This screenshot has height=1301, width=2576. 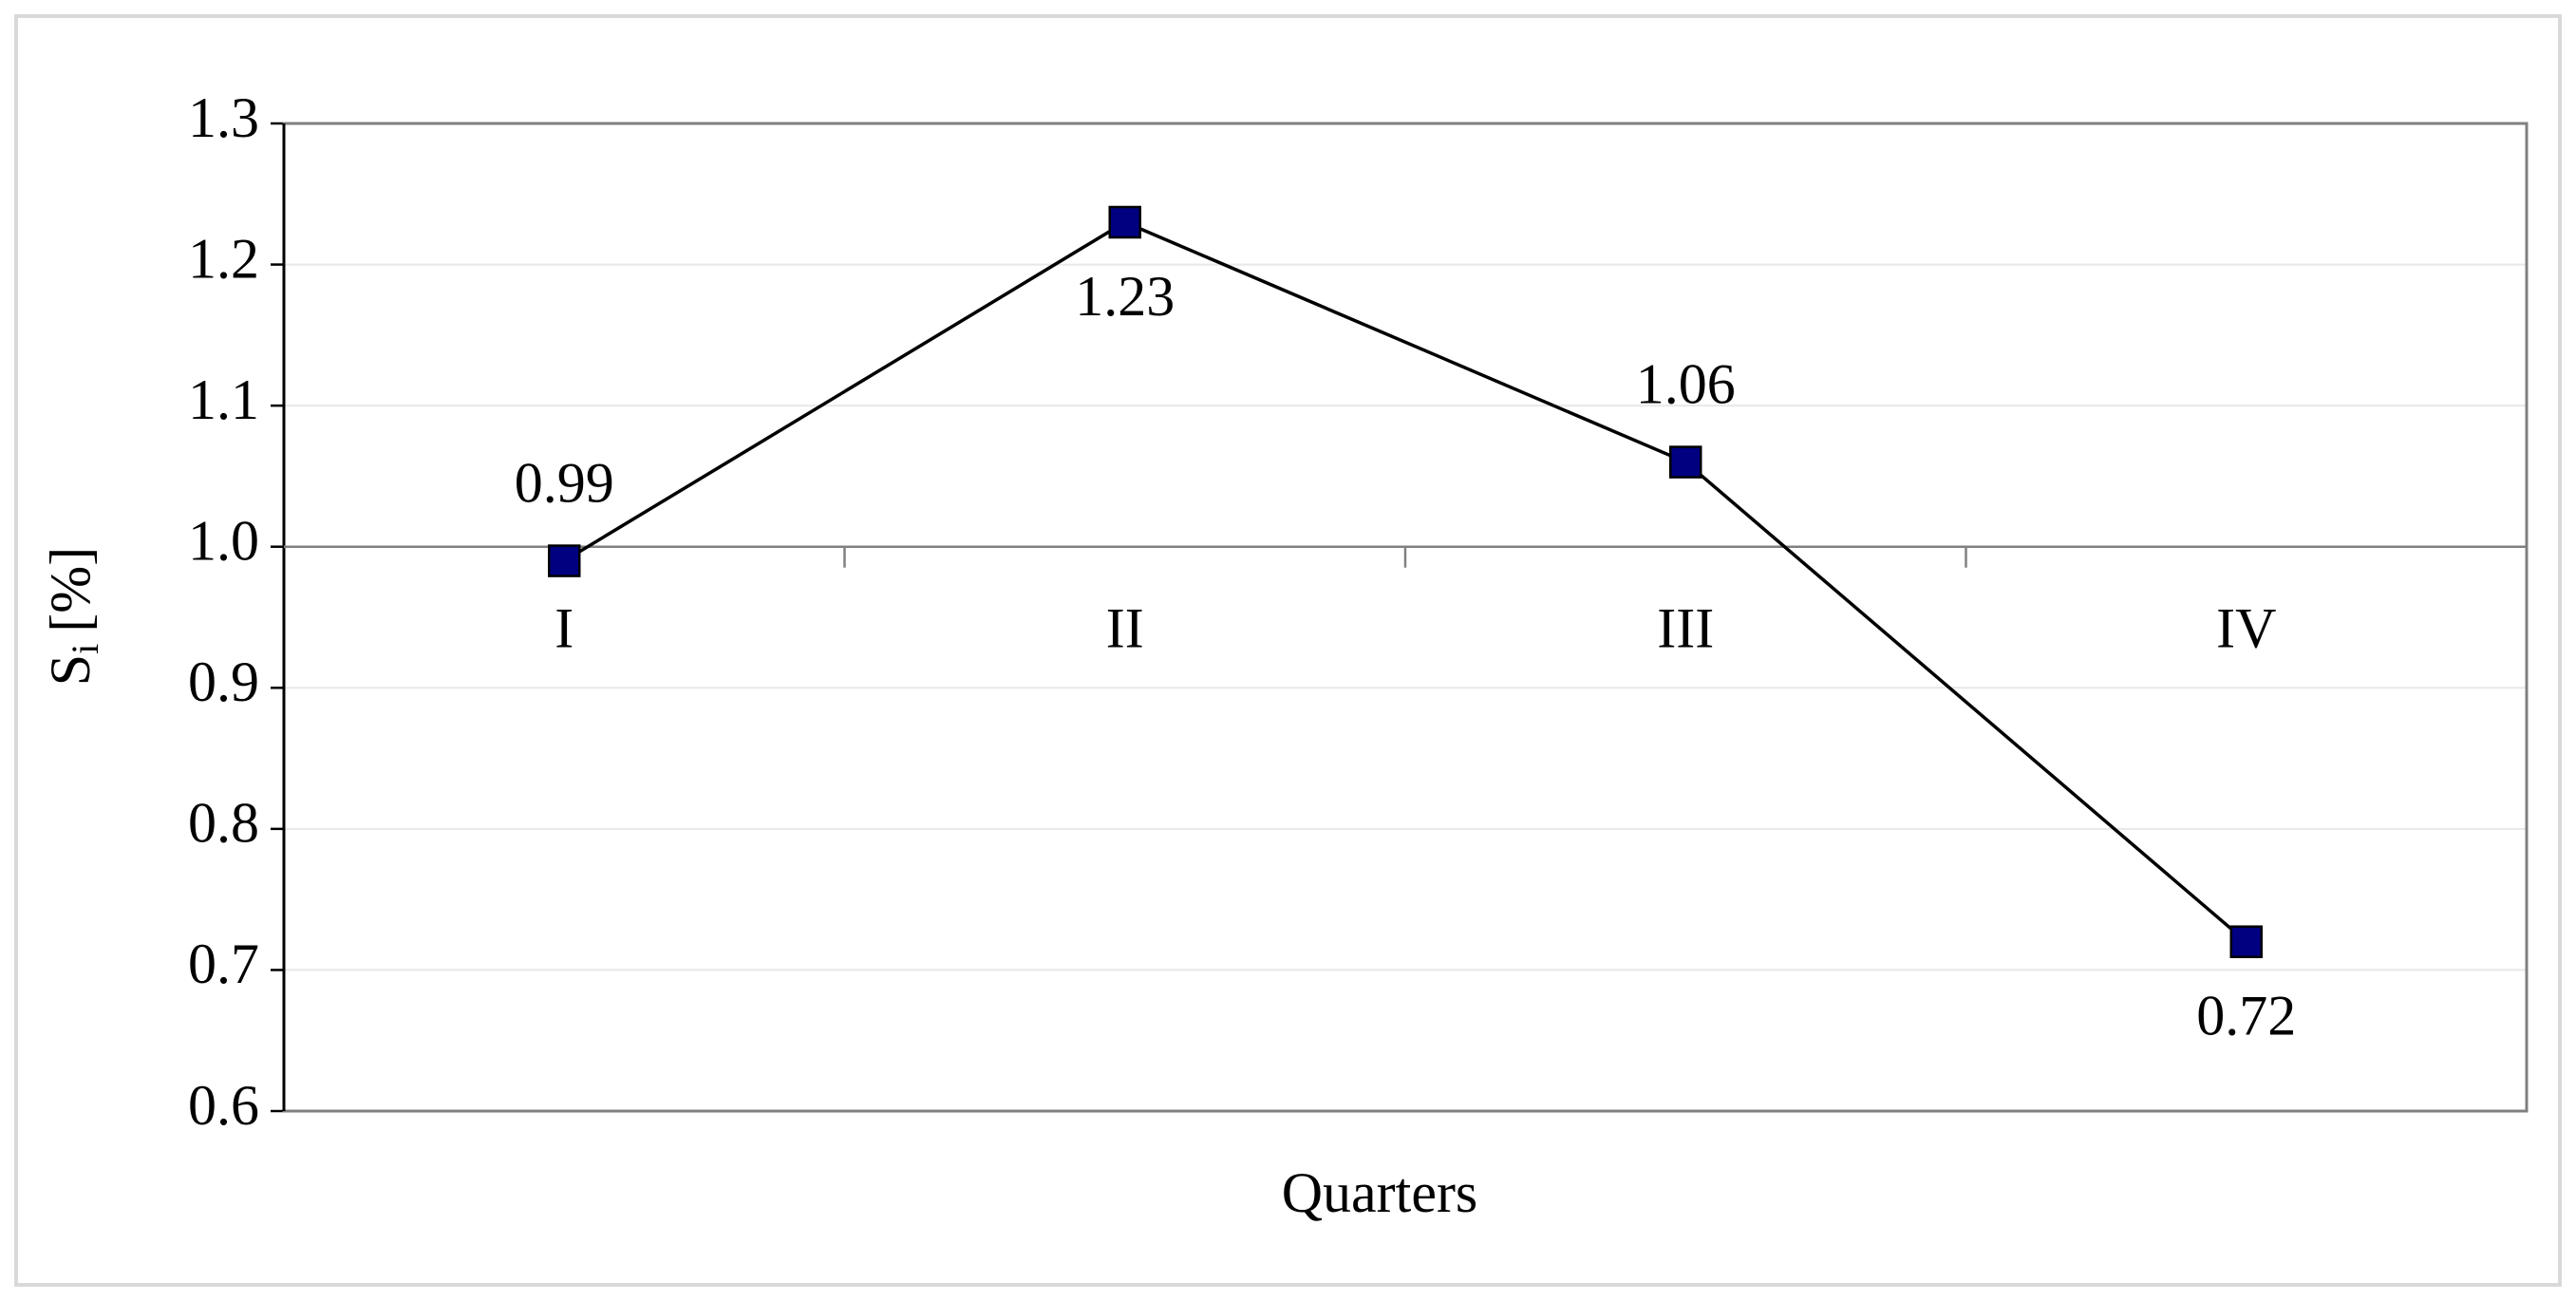 I want to click on data-label: 1.06, so click(x=1686, y=383).